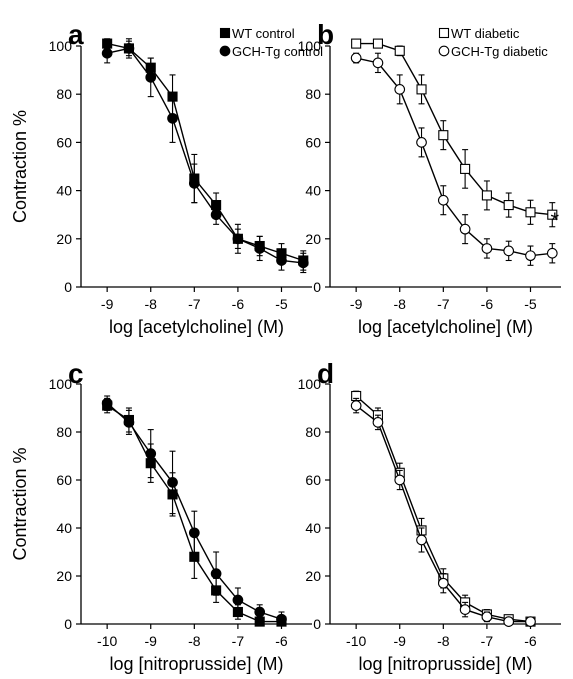 The height and width of the screenshot is (679, 573). I want to click on panel-label-b: b, so click(325, 34).